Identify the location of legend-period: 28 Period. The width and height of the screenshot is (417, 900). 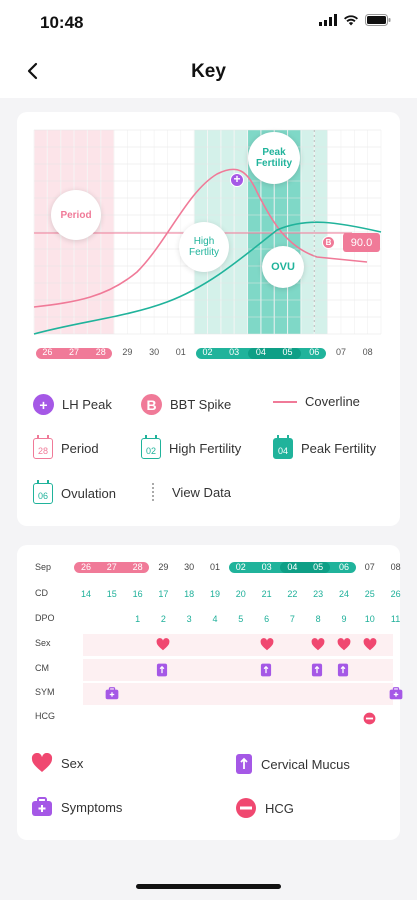
(66, 447).